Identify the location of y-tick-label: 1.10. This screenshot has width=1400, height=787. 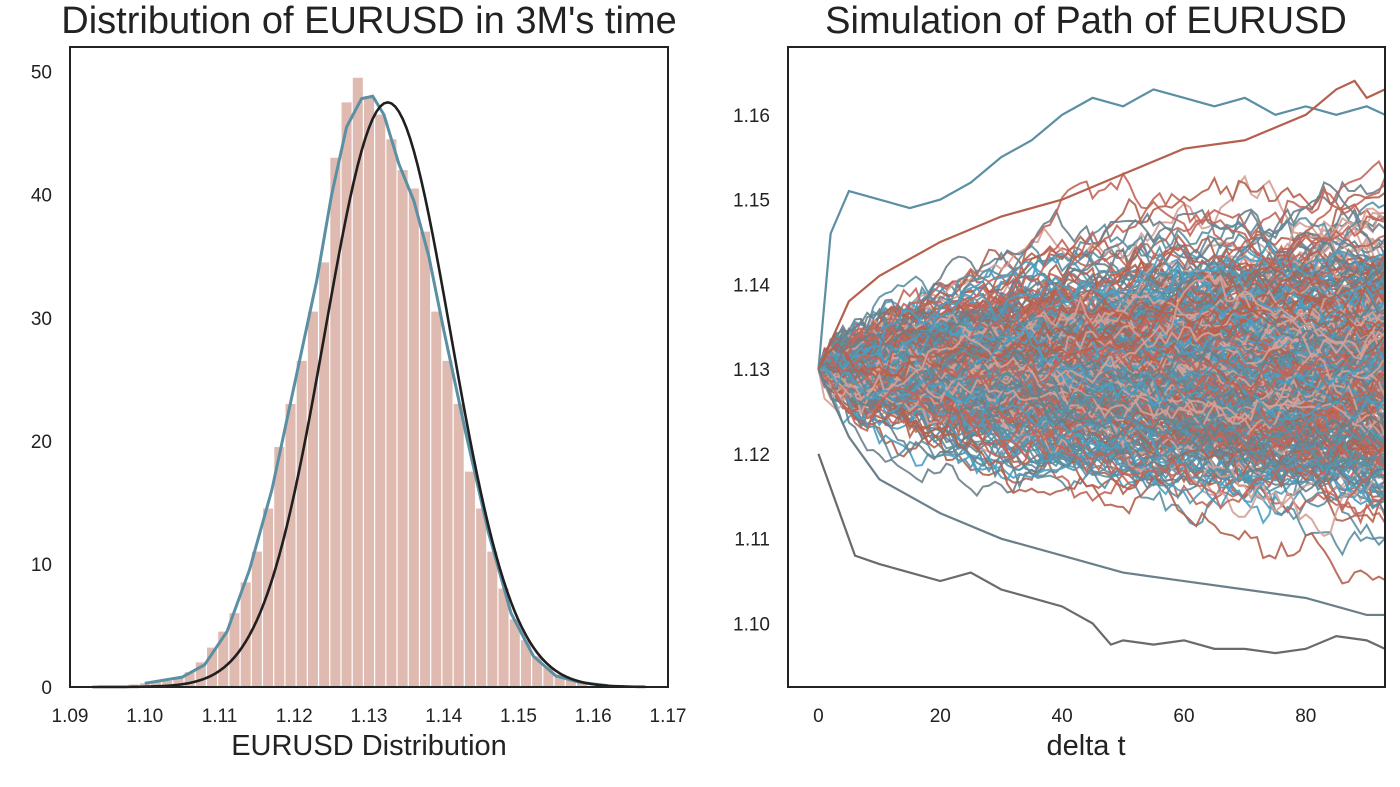
(751, 624).